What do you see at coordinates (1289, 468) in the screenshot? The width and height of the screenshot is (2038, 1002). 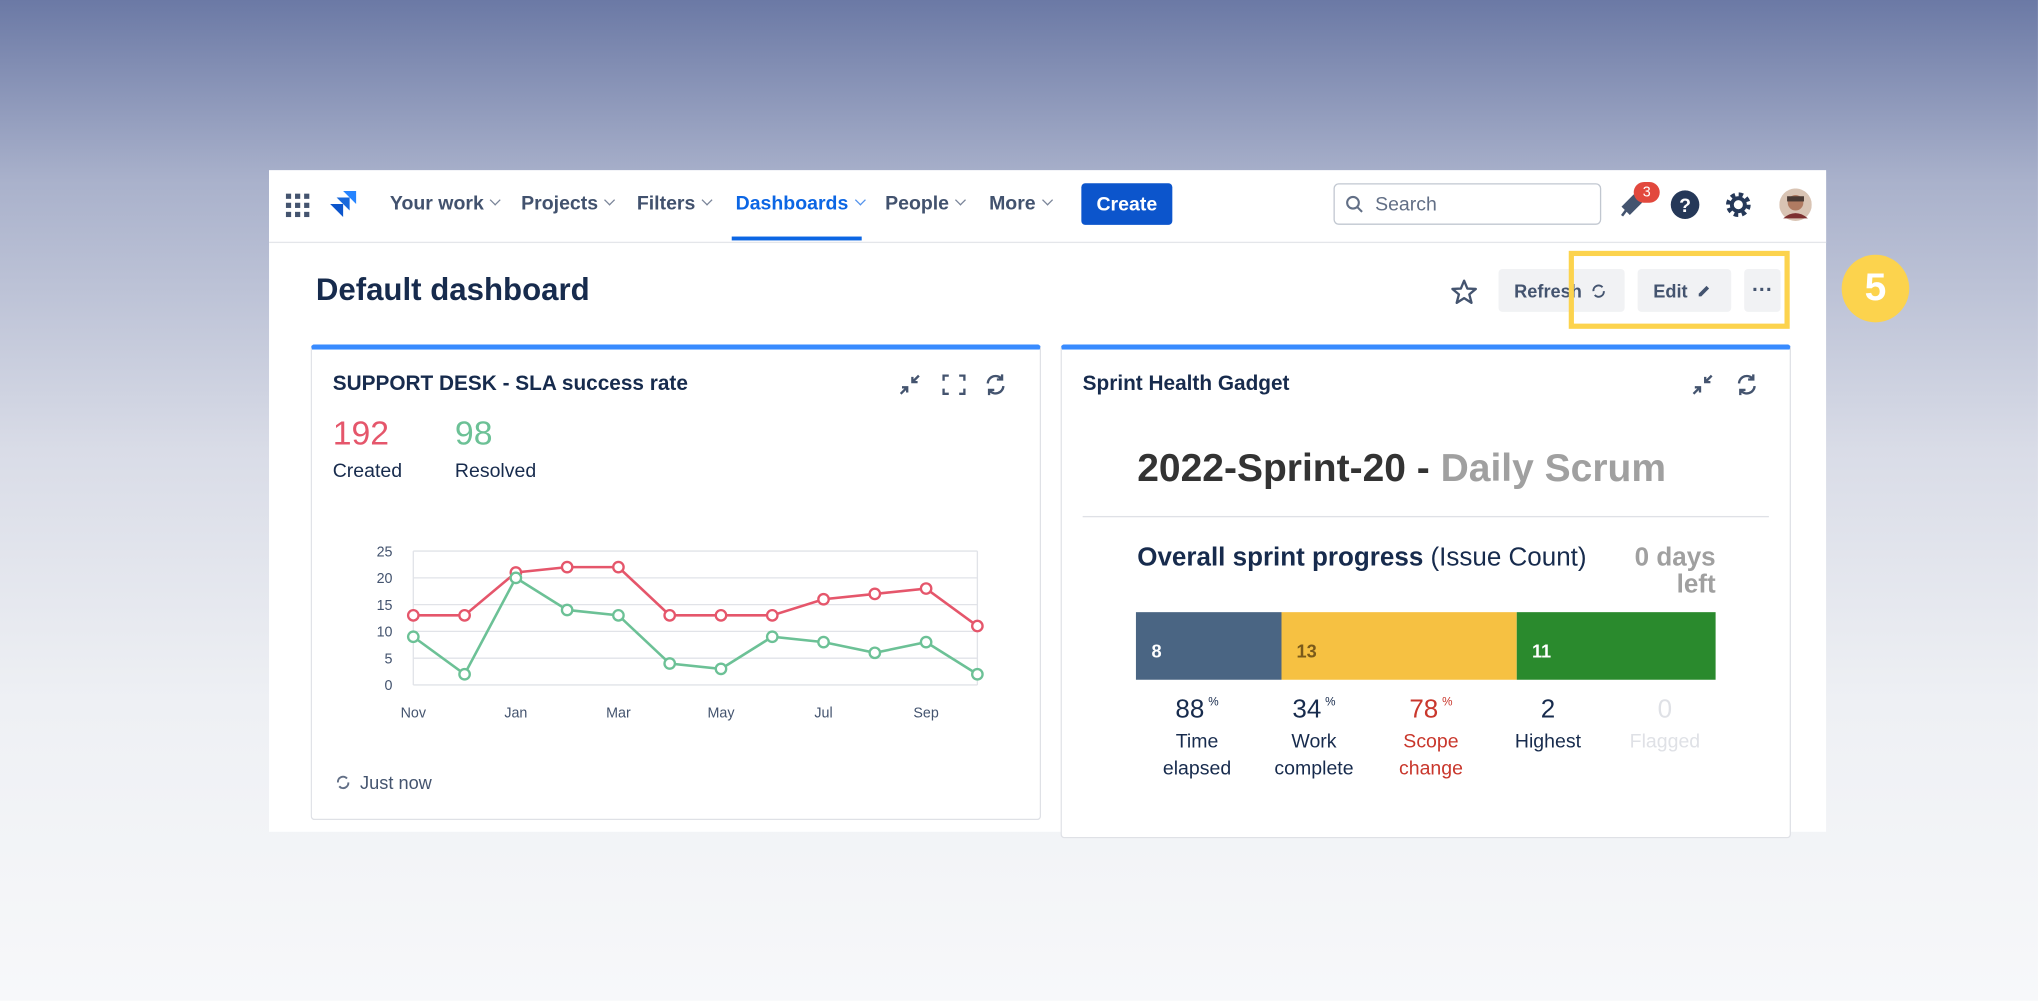 I see `sprint-name: 2022-Sprint-20 -` at bounding box center [1289, 468].